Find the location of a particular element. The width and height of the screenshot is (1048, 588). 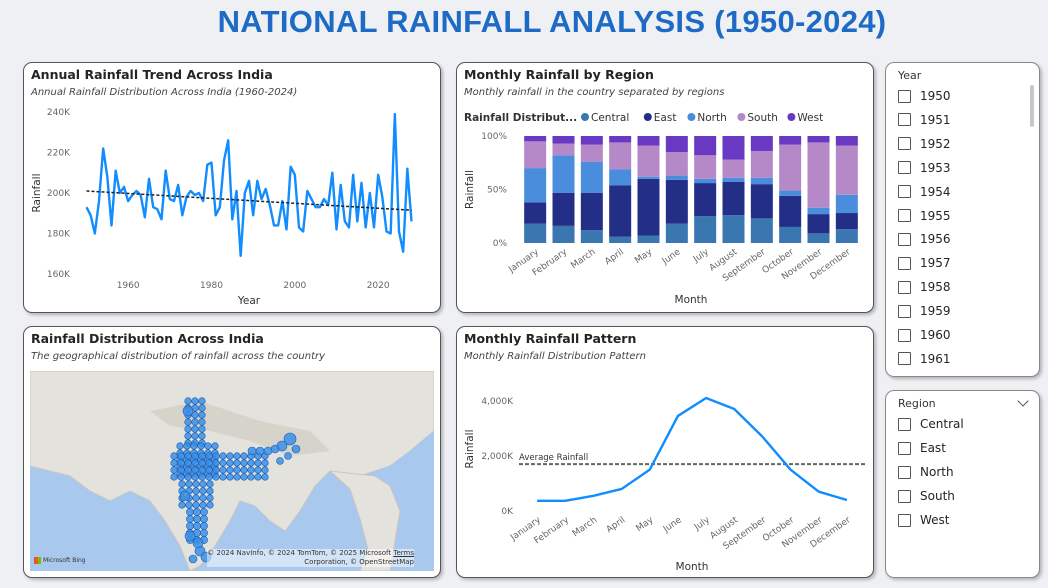

year-option-1952: 1952 is located at coordinates (924, 144).